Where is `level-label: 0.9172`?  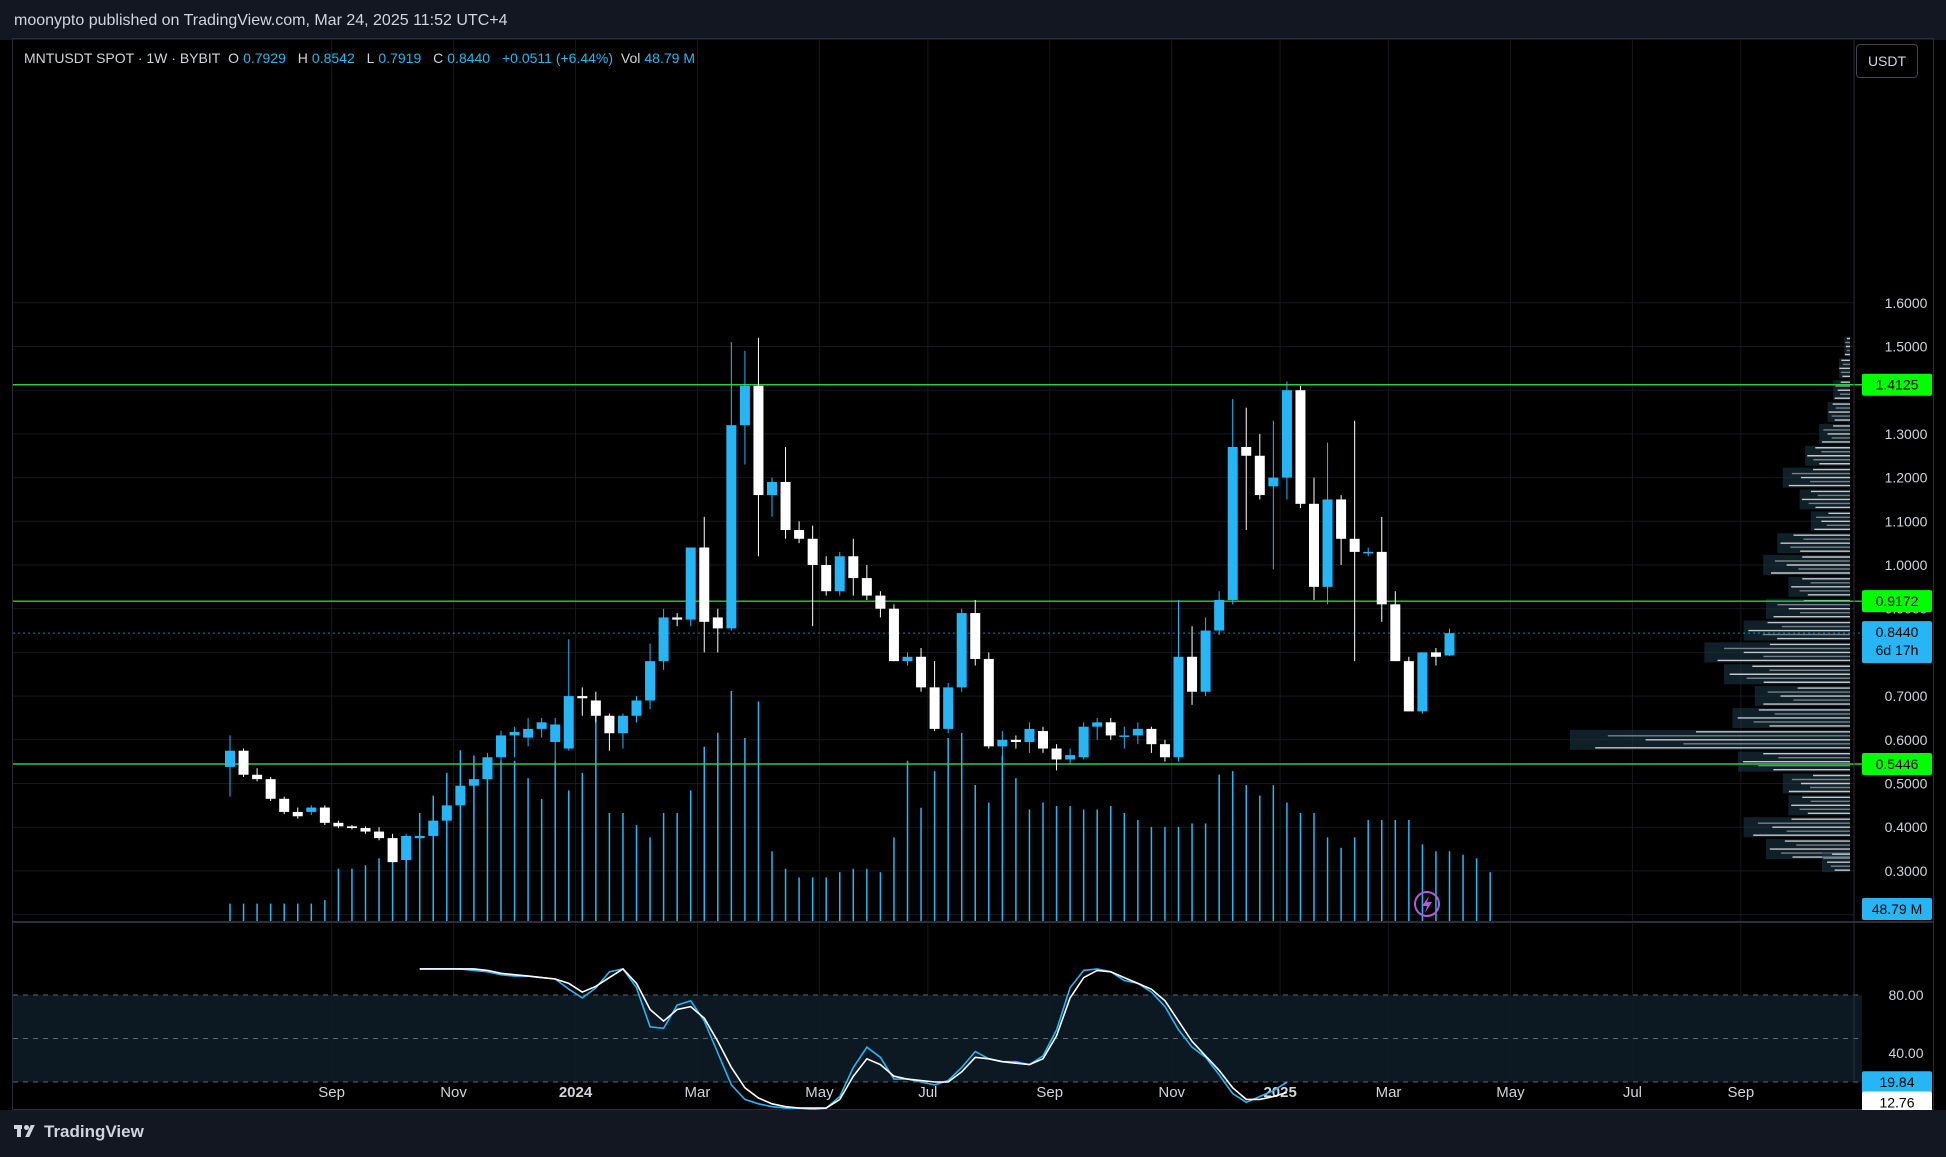 level-label: 0.9172 is located at coordinates (1897, 601).